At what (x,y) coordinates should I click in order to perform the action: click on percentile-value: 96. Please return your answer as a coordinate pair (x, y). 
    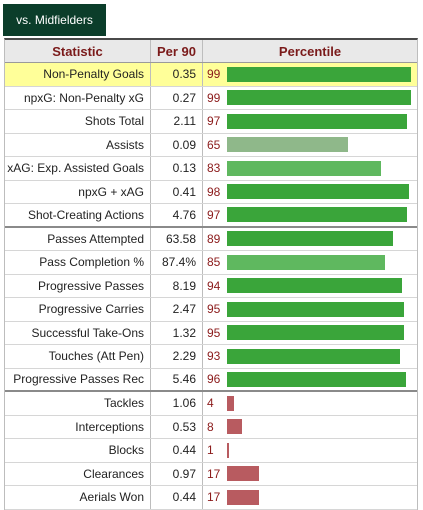
    Looking at the image, I should click on (214, 379).